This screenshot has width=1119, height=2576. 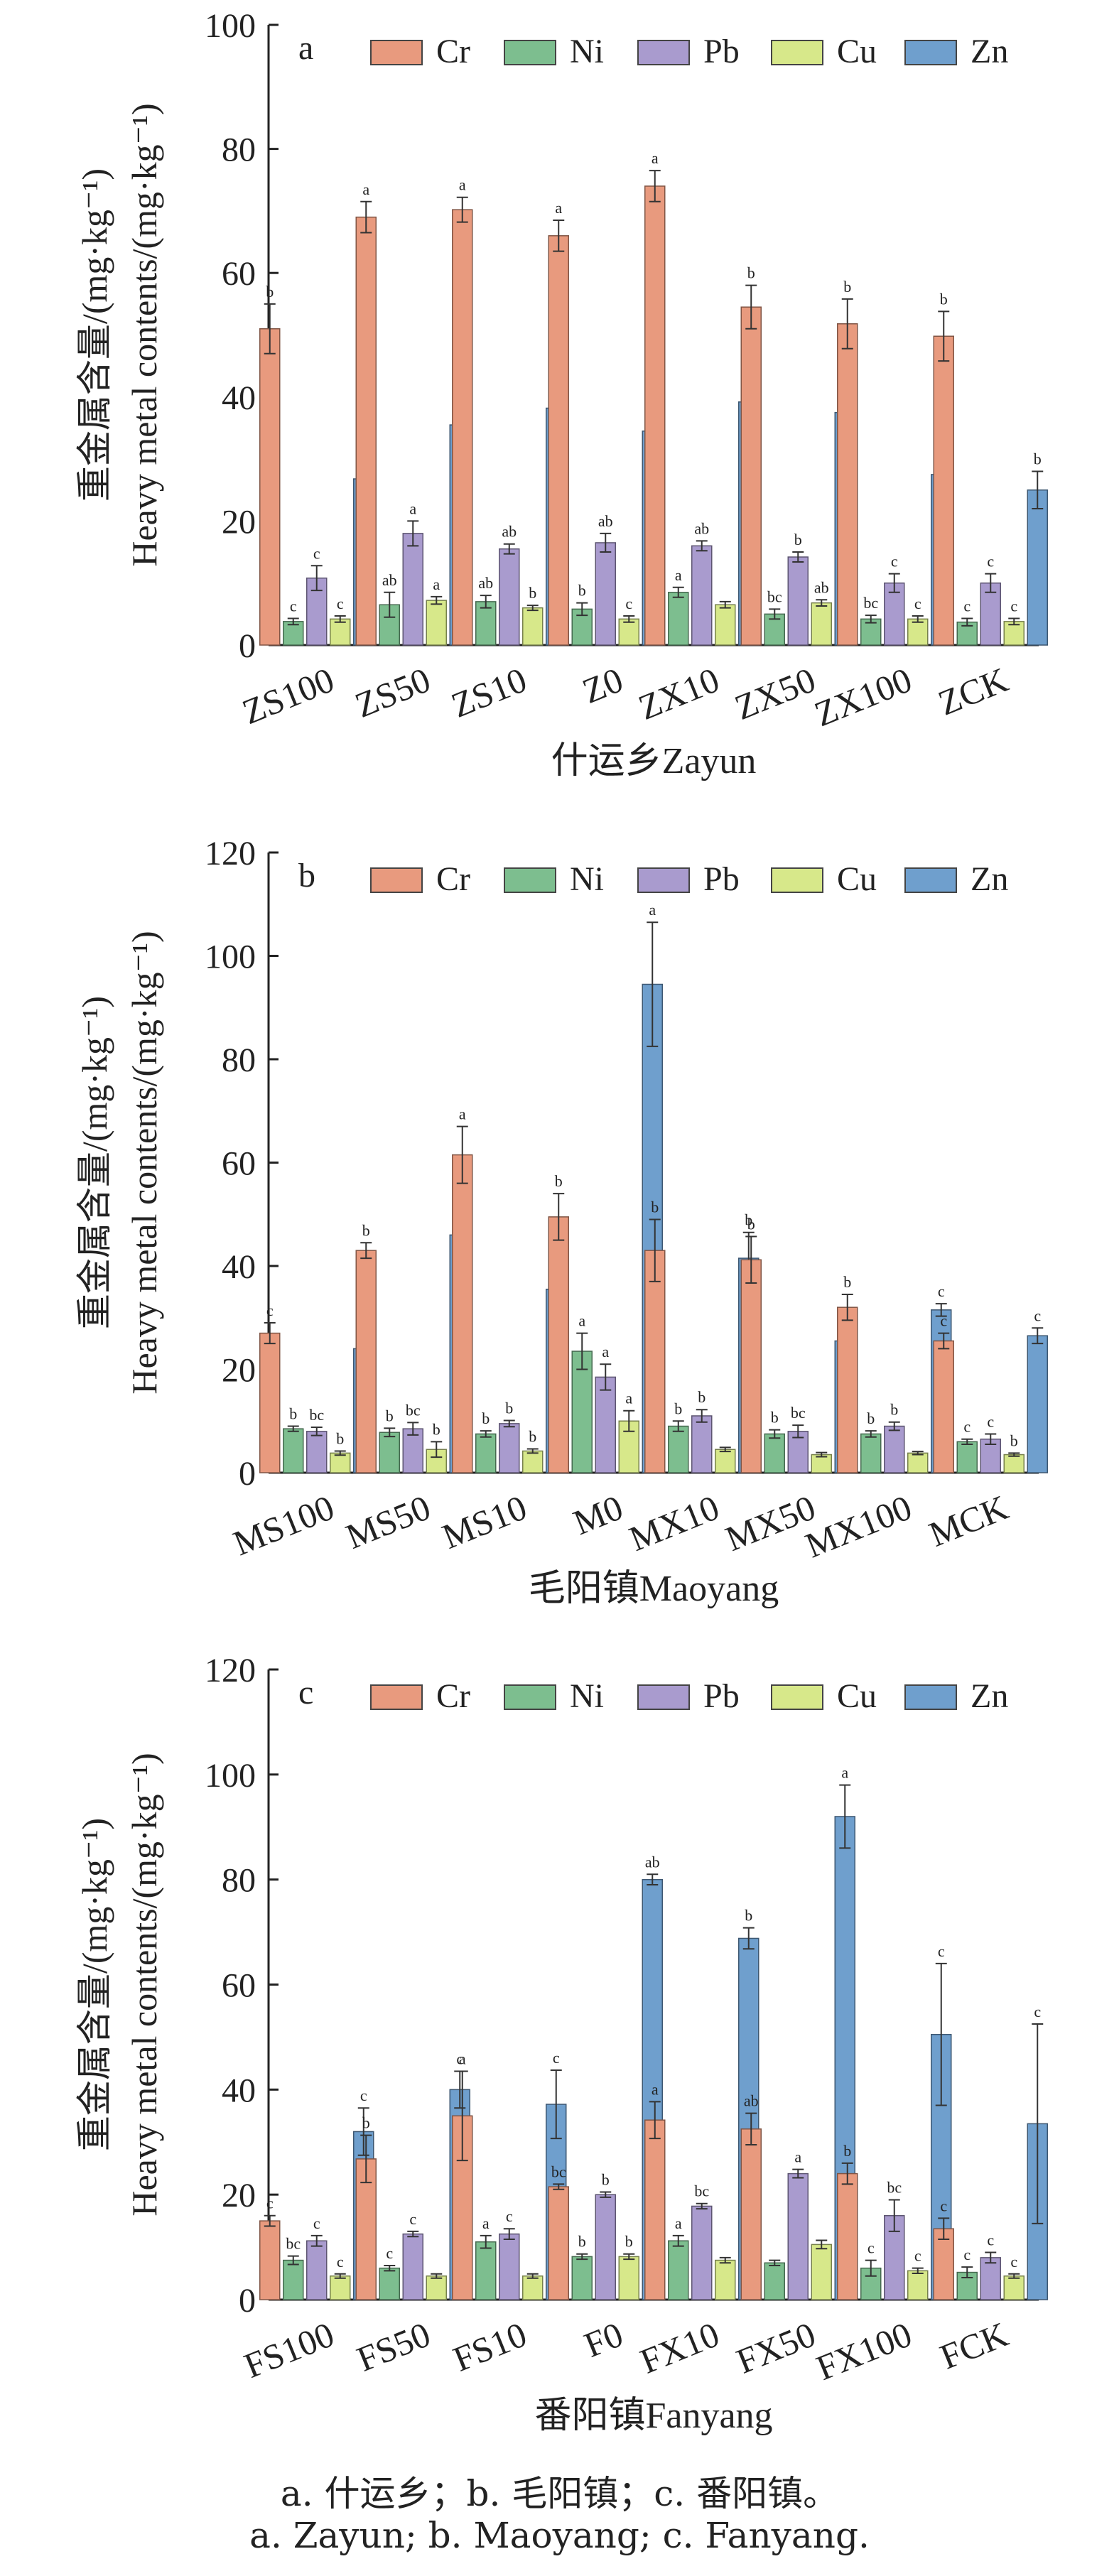 I want to click on legend-label: Cu, so click(x=857, y=1696).